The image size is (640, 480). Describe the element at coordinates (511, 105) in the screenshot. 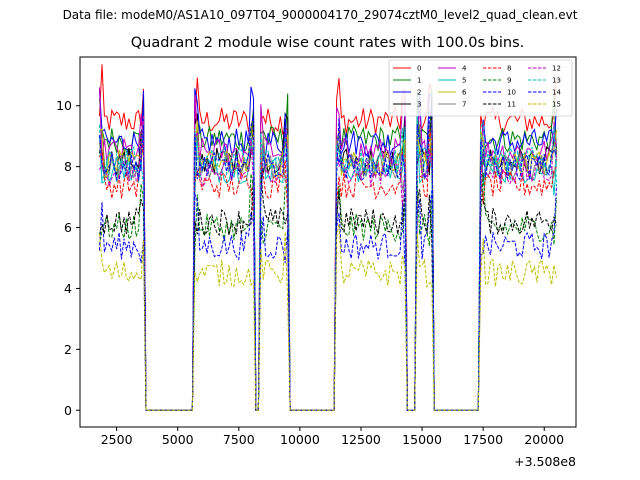

I see `legend-label: 11` at that location.